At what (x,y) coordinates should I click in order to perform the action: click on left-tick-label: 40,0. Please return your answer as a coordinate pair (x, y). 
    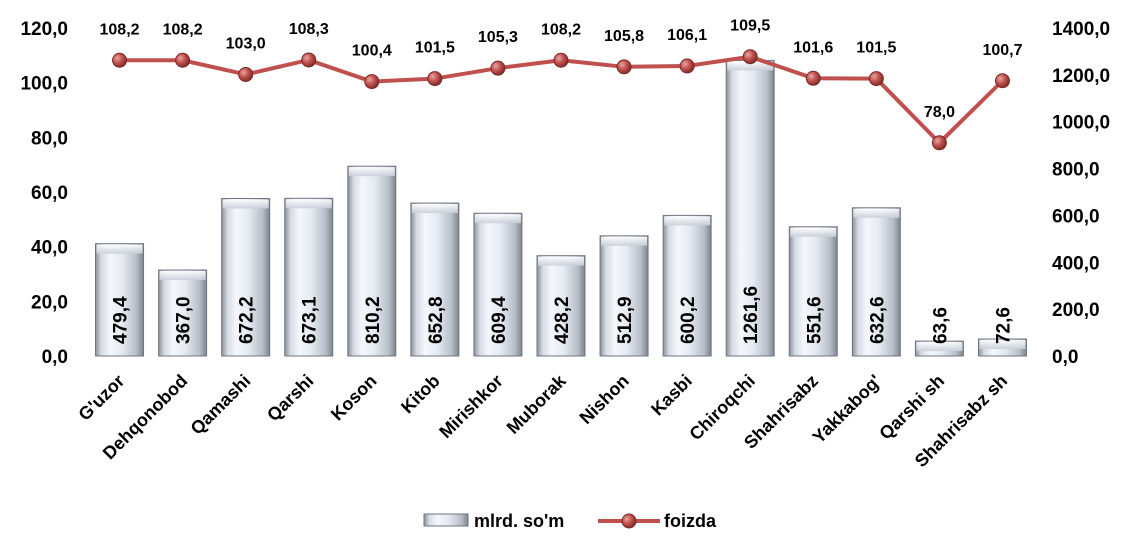
    Looking at the image, I should click on (49, 248).